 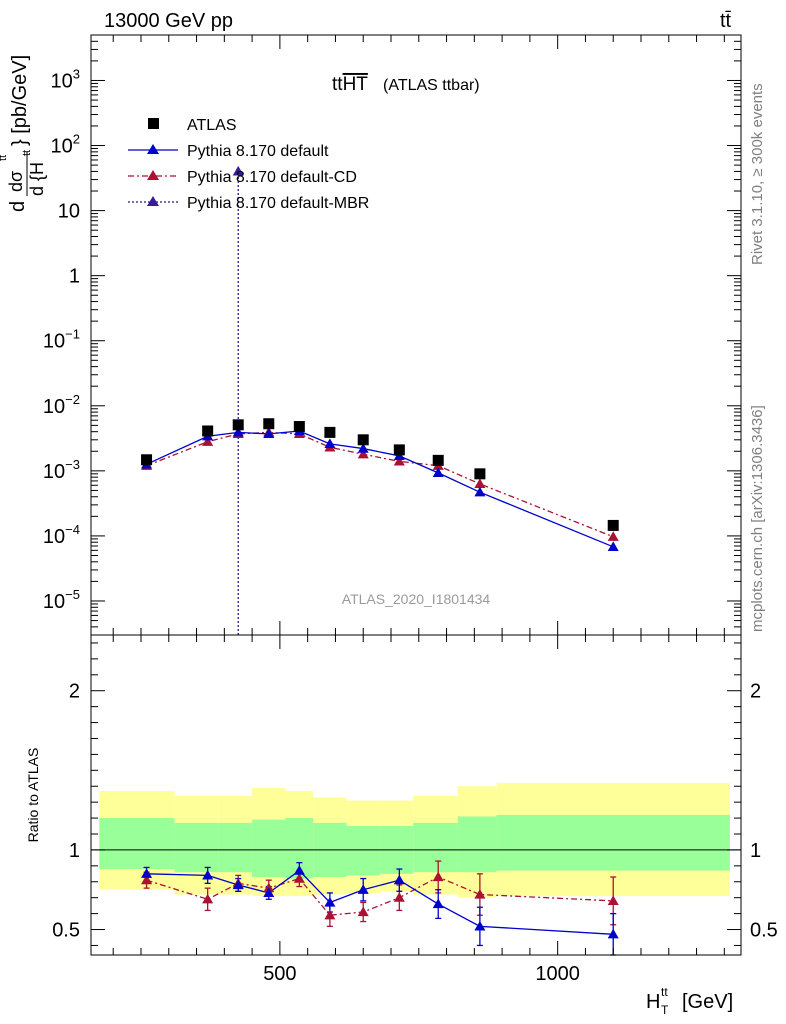 I want to click on y-label-unit: } [pb/GeV], so click(x=20, y=100).